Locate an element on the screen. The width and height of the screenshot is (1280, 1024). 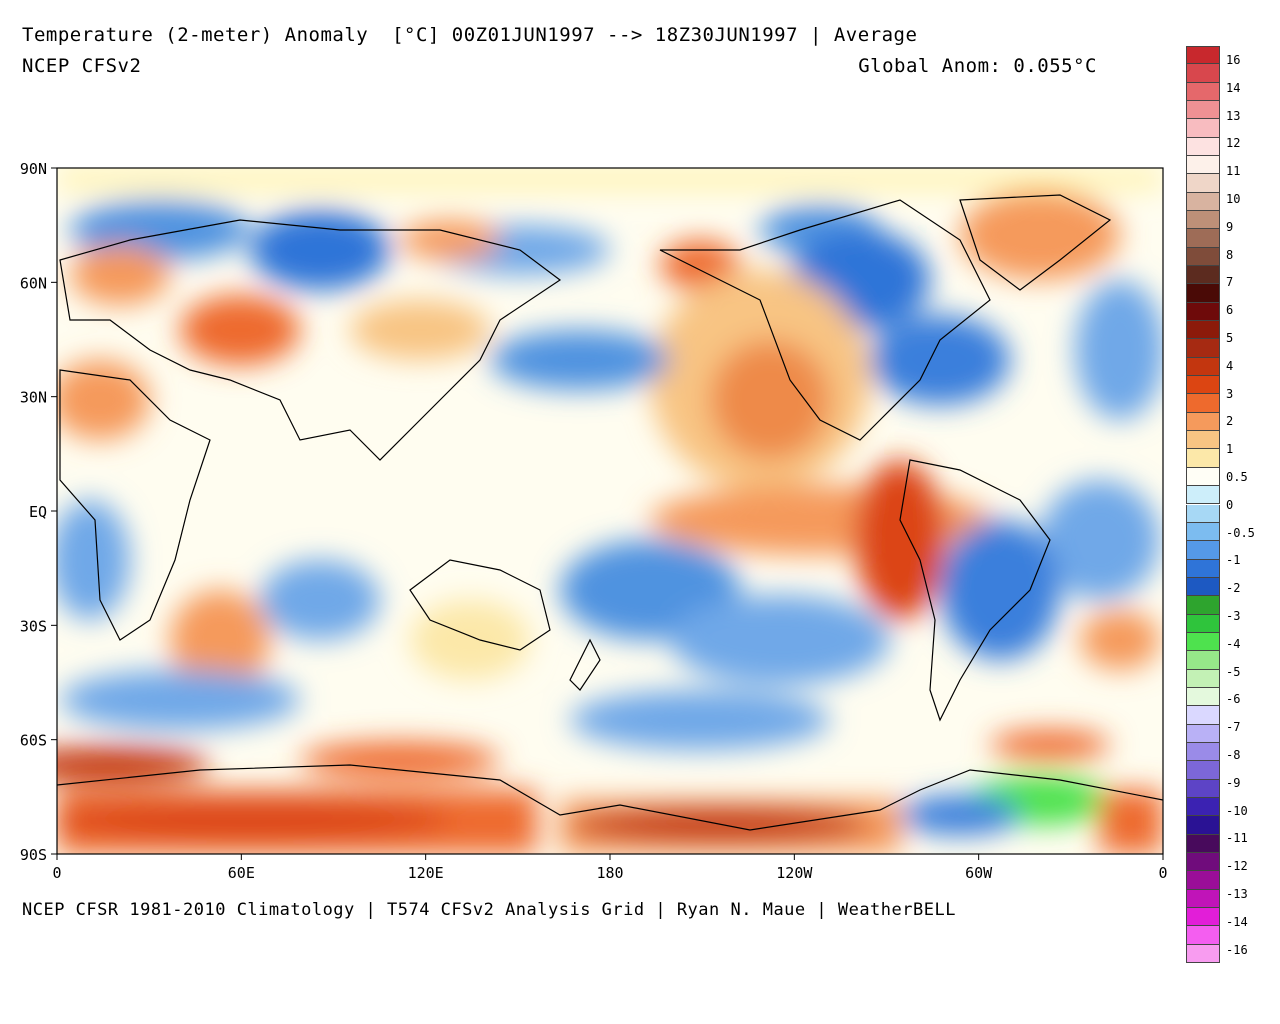
legend-label: 1 is located at coordinates (1230, 449).